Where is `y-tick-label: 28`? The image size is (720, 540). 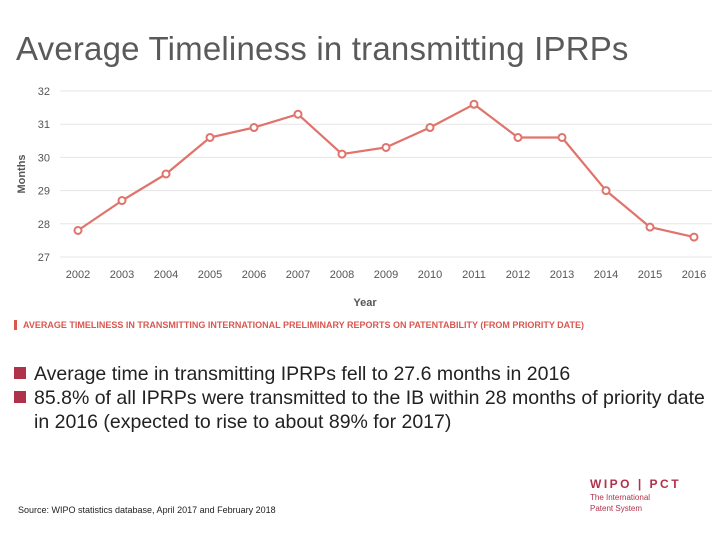 y-tick-label: 28 is located at coordinates (44, 225).